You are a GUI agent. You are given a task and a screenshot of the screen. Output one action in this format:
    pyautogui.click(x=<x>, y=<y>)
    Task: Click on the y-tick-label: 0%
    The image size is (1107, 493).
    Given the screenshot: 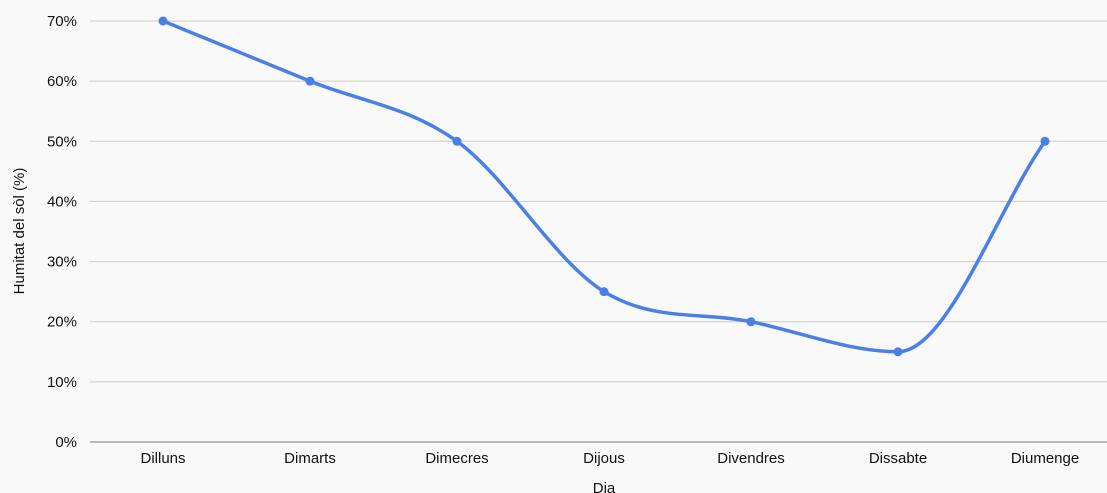 What is the action you would take?
    pyautogui.click(x=66, y=442)
    